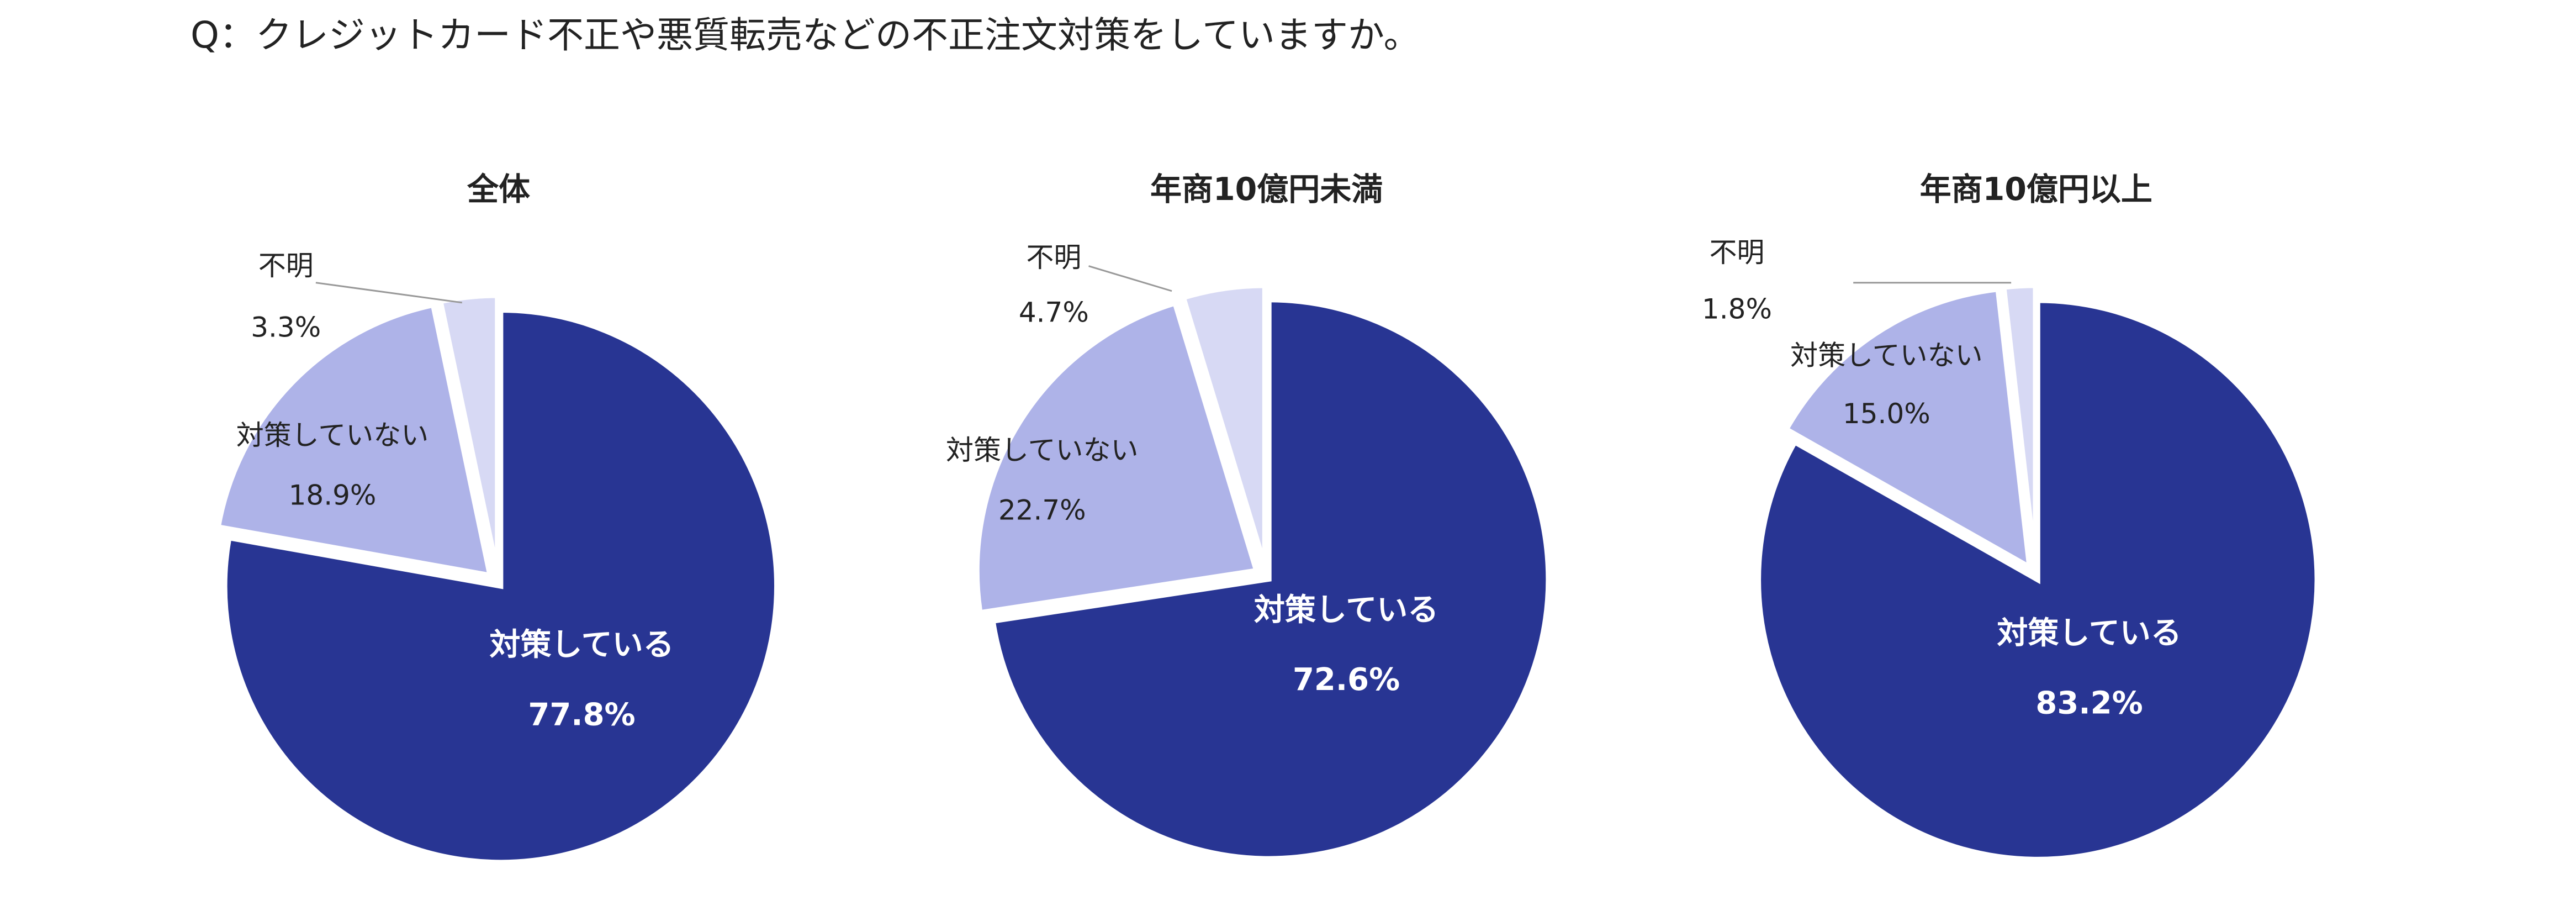 This screenshot has width=2576, height=911. What do you see at coordinates (2036, 189) in the screenshot?
I see `chart-title: 年商10億円以上` at bounding box center [2036, 189].